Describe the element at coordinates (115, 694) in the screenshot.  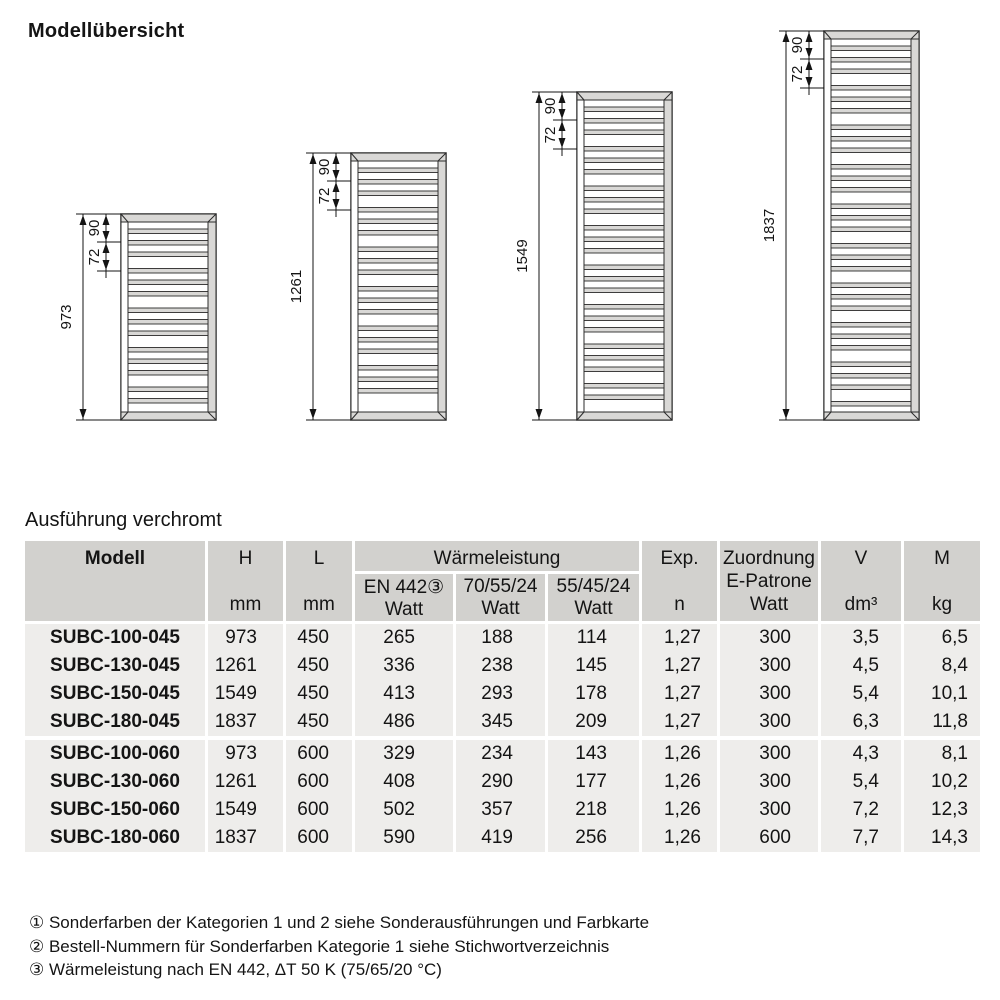
I see `cell-model: SUBC-150-045` at that location.